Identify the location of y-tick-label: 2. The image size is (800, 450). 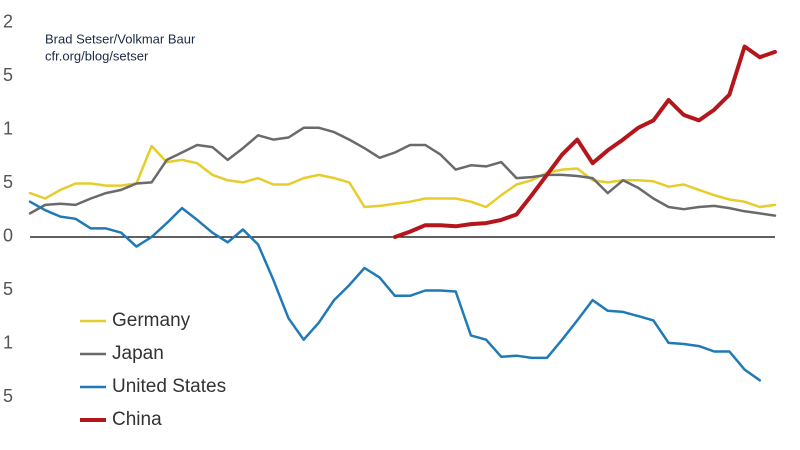
(8, 22).